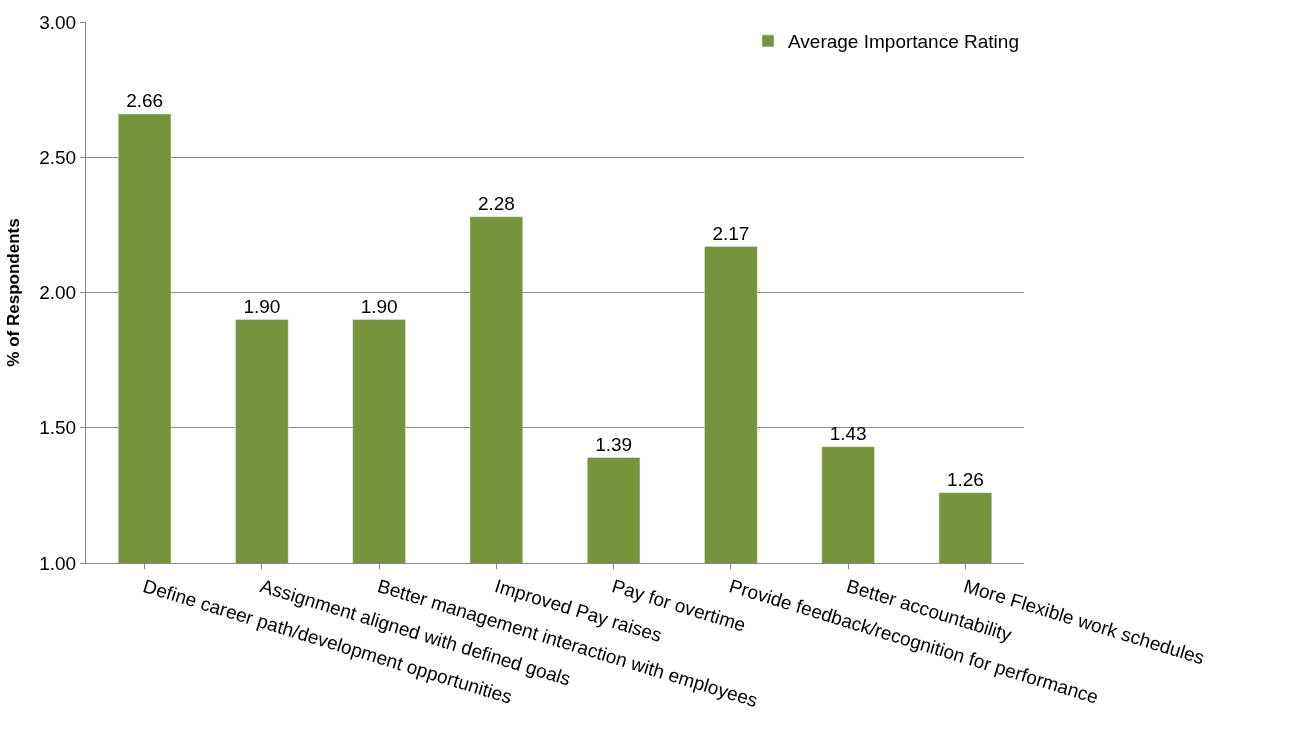 Image resolution: width=1294 pixels, height=753 pixels. Describe the element at coordinates (848, 433) in the screenshot. I see `data-label: 1.43` at that location.